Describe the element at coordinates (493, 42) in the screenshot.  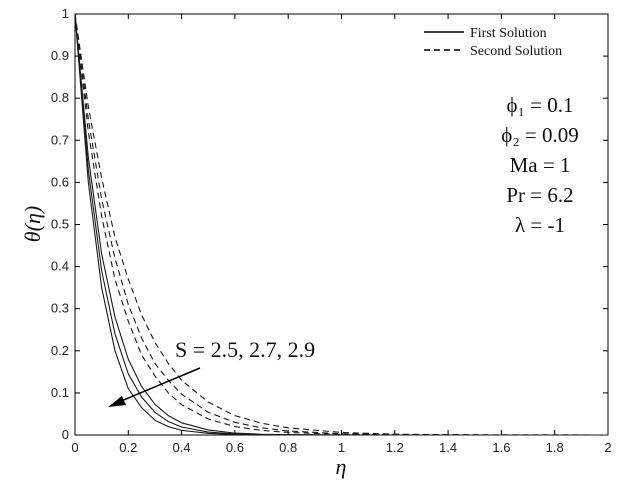
I see `legend: First Solution Second Solution` at that location.